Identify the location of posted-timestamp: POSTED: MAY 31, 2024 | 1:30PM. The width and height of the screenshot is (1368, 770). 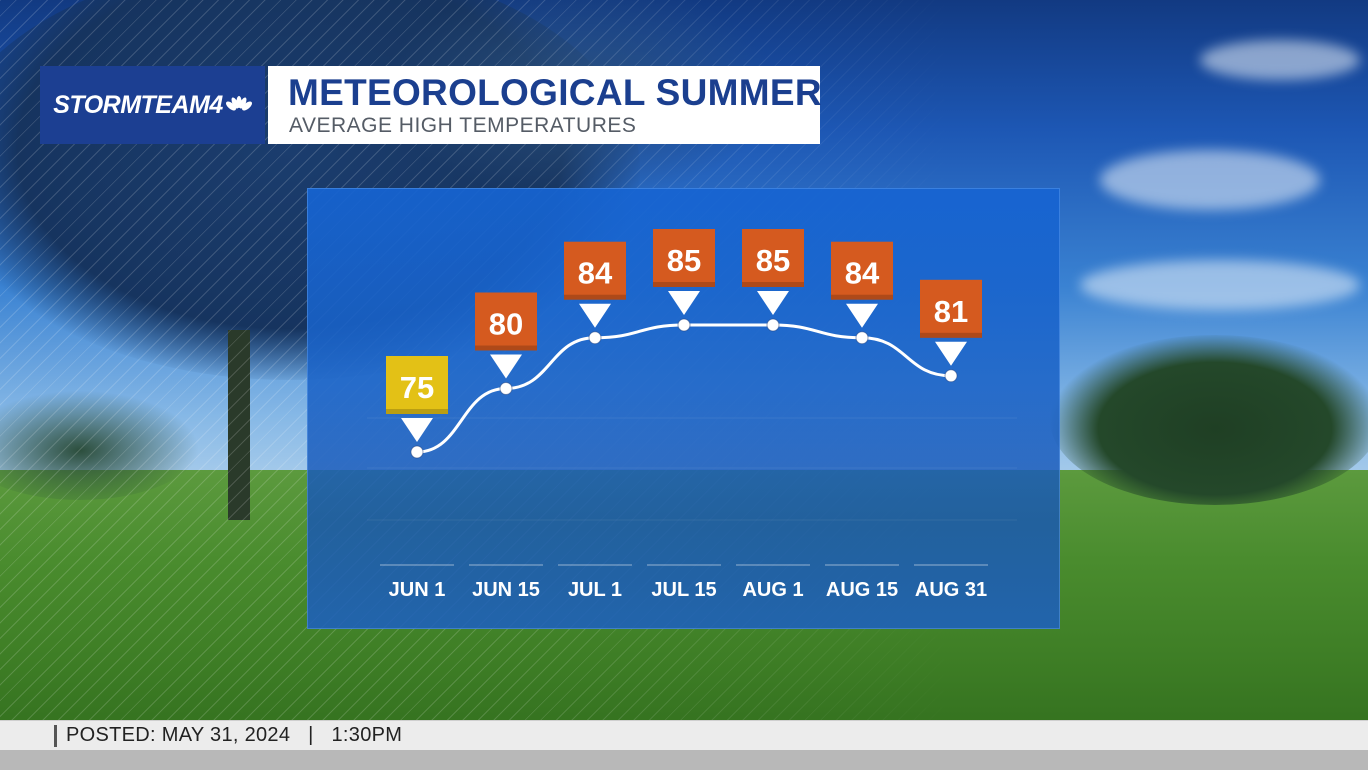
(234, 735).